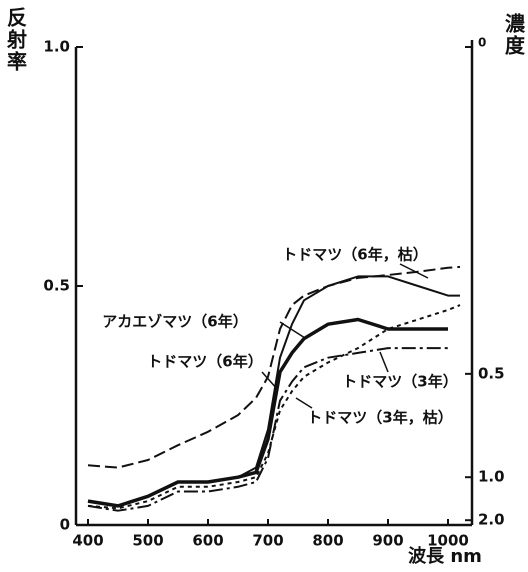  Describe the element at coordinates (354, 255) in the screenshot. I see `series-label: トドマツ（6年，枯）` at that location.